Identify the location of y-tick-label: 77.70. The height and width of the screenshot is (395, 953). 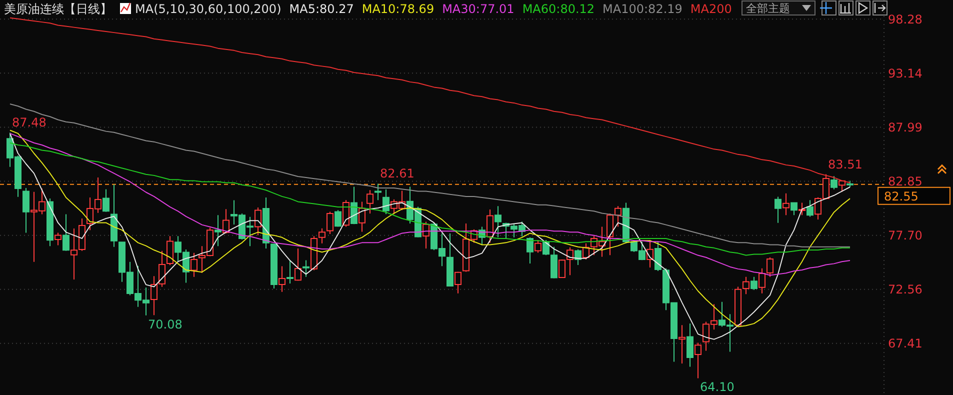
(905, 235).